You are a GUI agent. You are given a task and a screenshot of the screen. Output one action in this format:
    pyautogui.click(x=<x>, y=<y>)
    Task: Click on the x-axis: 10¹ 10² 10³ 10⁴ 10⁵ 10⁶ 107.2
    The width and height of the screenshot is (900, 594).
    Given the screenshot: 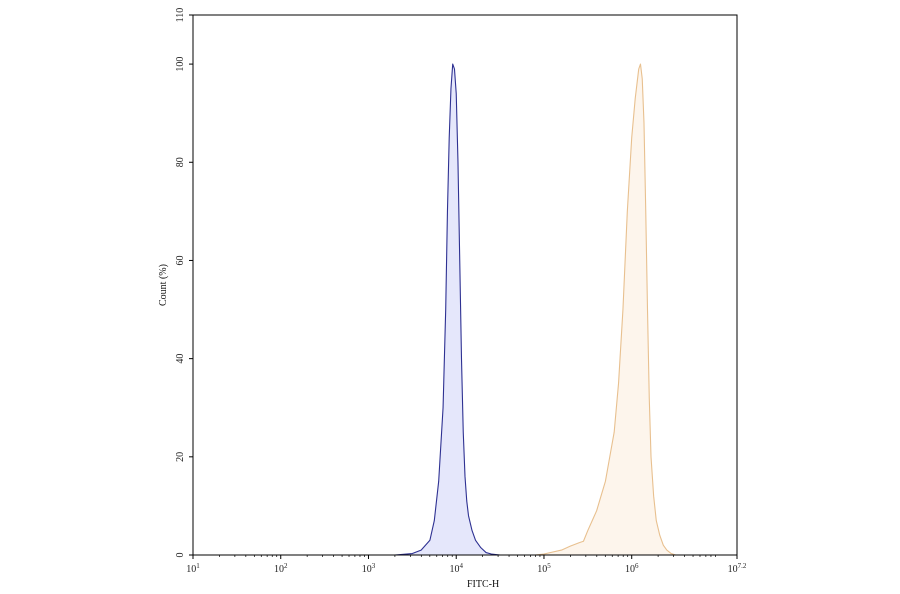 What is the action you would take?
    pyautogui.click(x=466, y=565)
    